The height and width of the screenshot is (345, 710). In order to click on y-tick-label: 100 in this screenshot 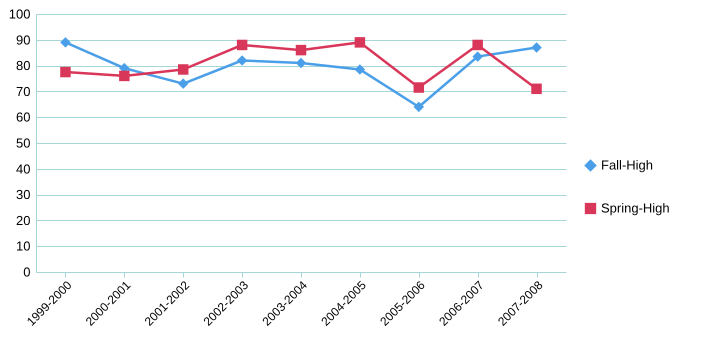, I will do `click(19, 14)`.